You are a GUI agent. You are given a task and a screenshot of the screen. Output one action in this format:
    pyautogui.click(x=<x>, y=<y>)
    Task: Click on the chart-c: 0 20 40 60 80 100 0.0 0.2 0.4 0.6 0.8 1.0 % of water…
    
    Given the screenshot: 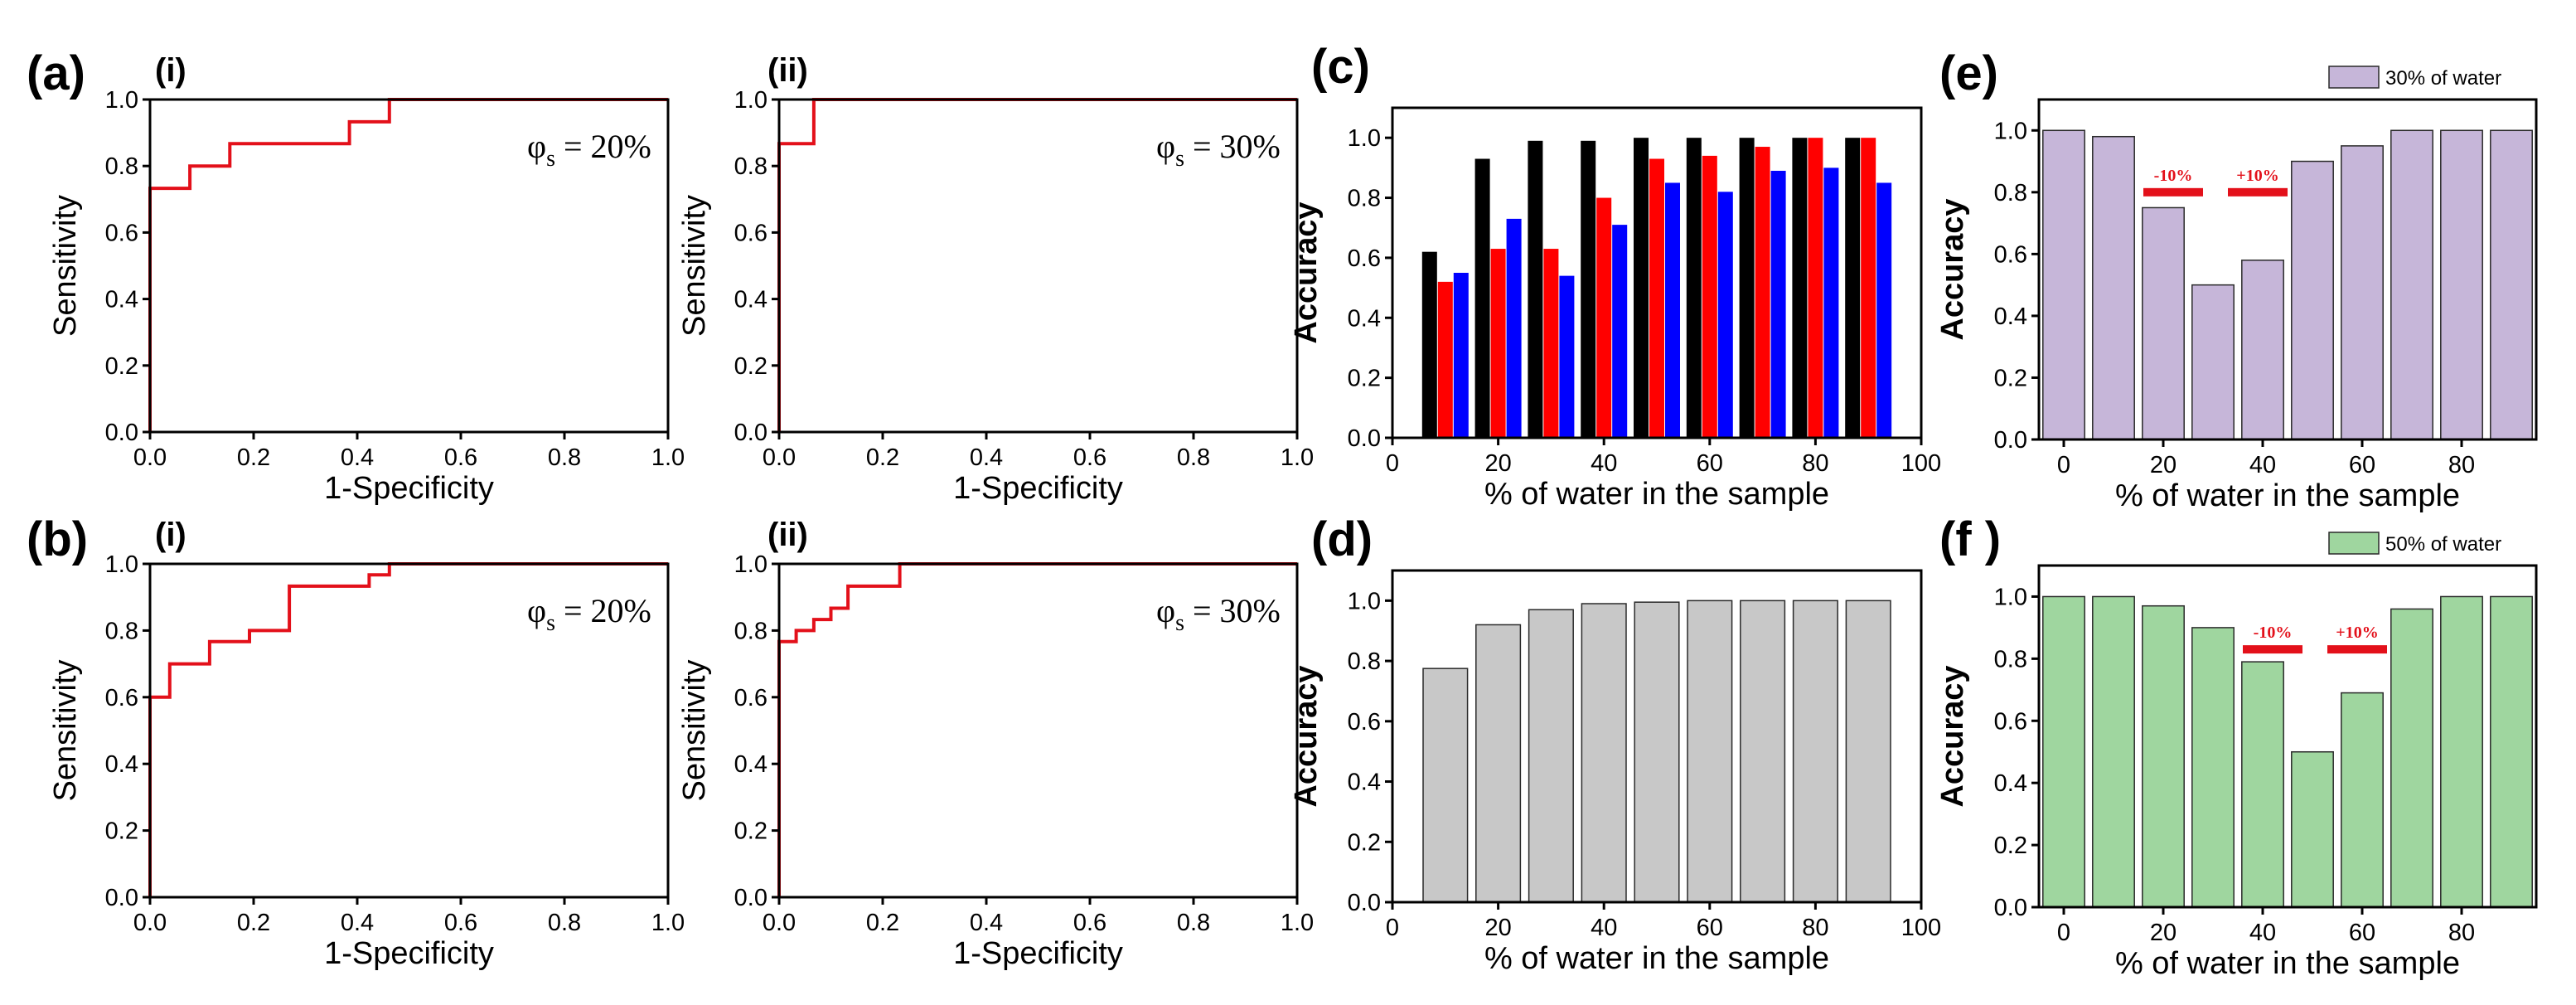 What is the action you would take?
    pyautogui.click(x=1615, y=309)
    